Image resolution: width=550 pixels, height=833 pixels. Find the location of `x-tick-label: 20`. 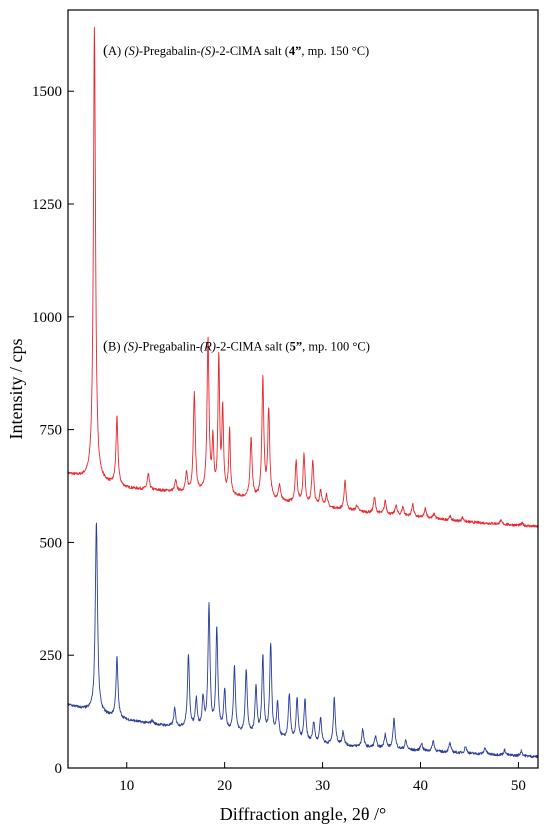

x-tick-label: 20 is located at coordinates (224, 786).